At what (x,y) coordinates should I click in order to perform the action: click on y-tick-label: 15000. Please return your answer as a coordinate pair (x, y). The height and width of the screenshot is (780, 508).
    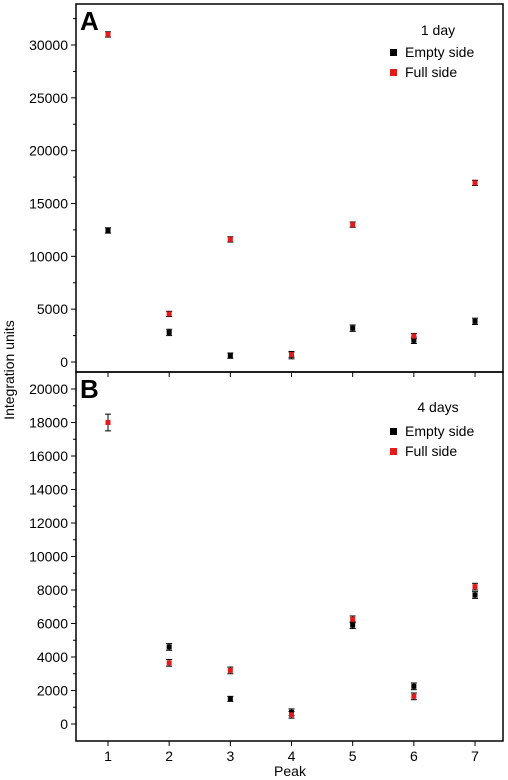
    Looking at the image, I should click on (48, 204).